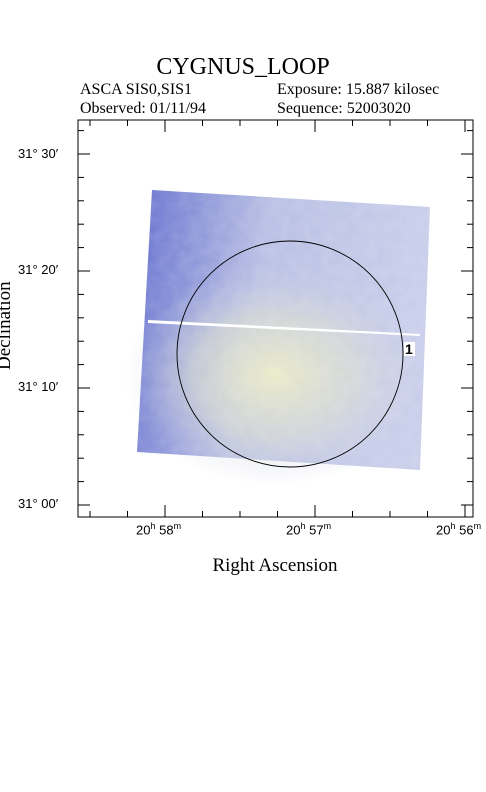 The image size is (486, 792). I want to click on x-axis-title: Right Ascension, so click(275, 565).